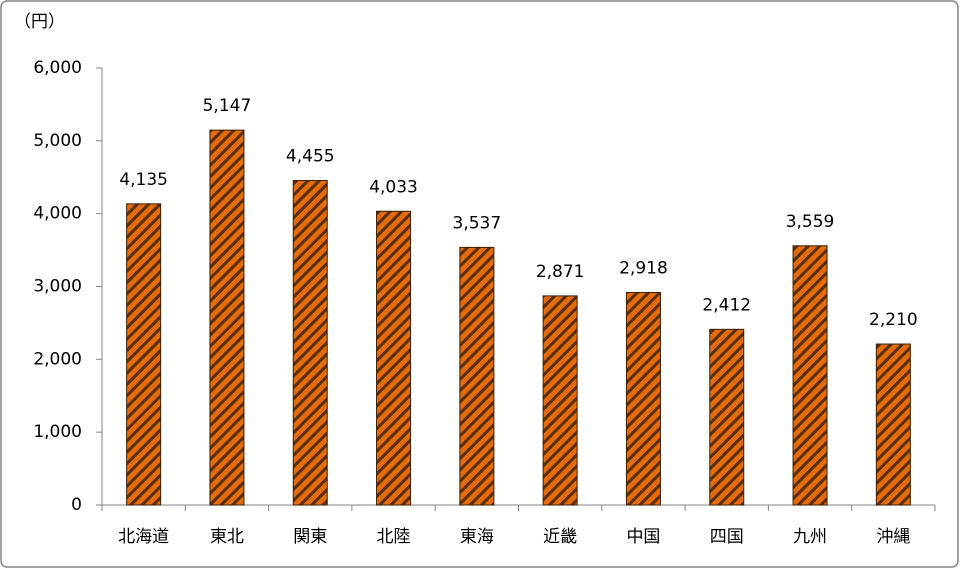 This screenshot has width=960, height=569. I want to click on y-tick-label: 3,000, so click(57, 287).